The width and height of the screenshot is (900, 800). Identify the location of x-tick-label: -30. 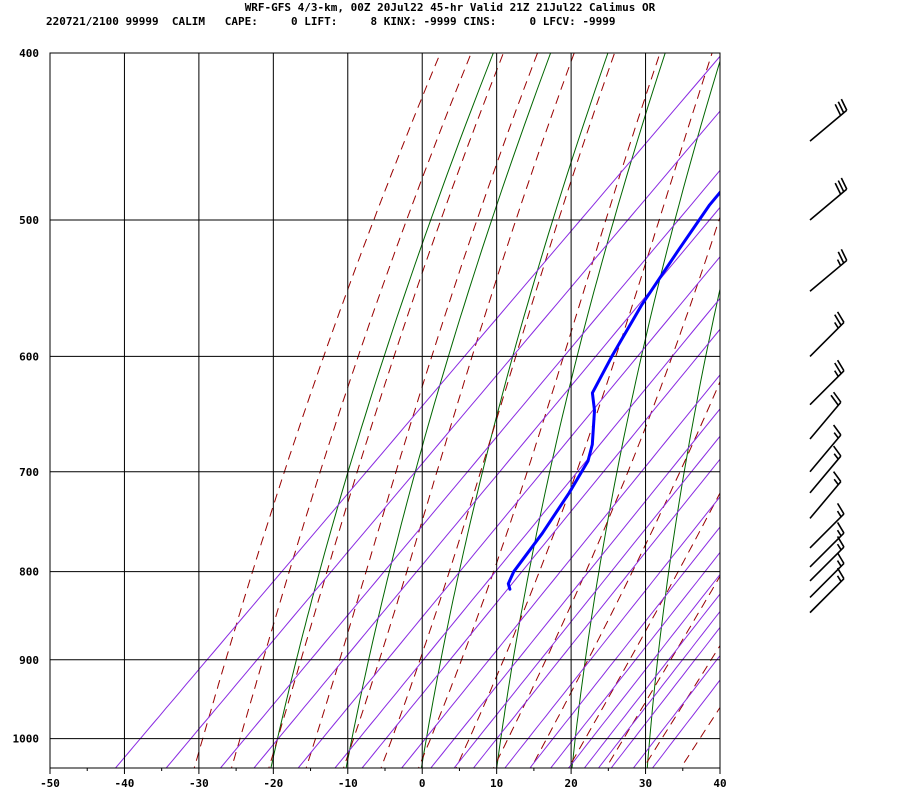
(199, 783).